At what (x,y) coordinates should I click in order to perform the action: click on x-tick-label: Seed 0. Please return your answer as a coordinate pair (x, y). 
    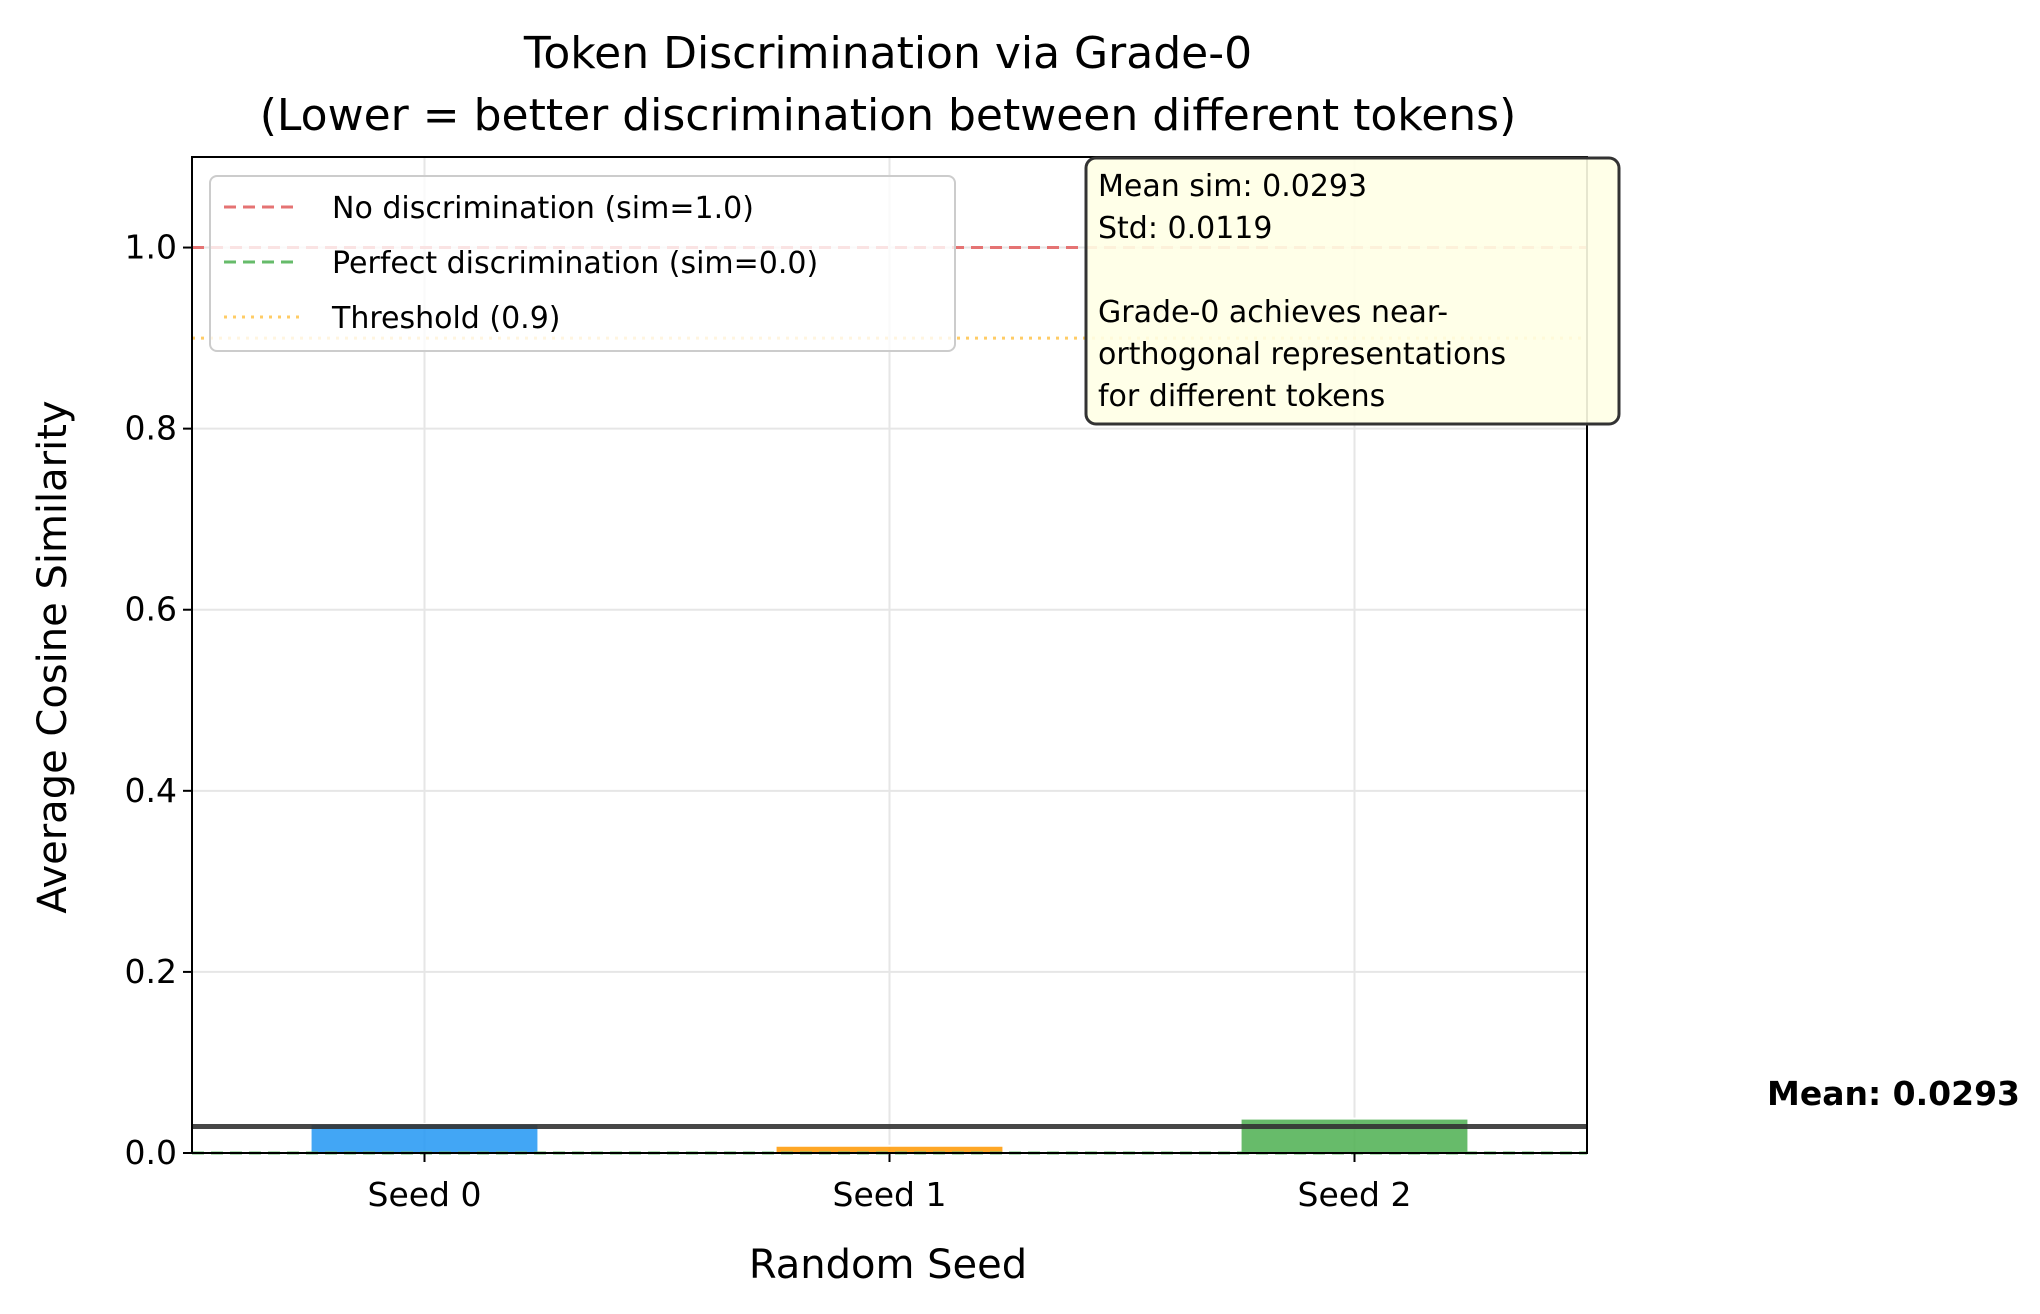
    Looking at the image, I should click on (425, 1194).